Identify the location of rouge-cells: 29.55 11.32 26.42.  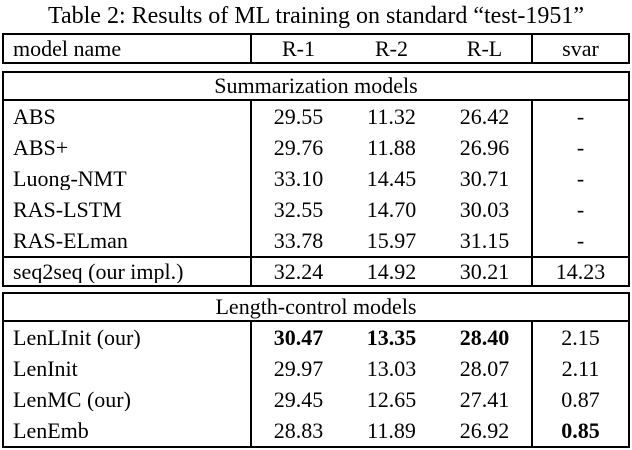
(391, 116).